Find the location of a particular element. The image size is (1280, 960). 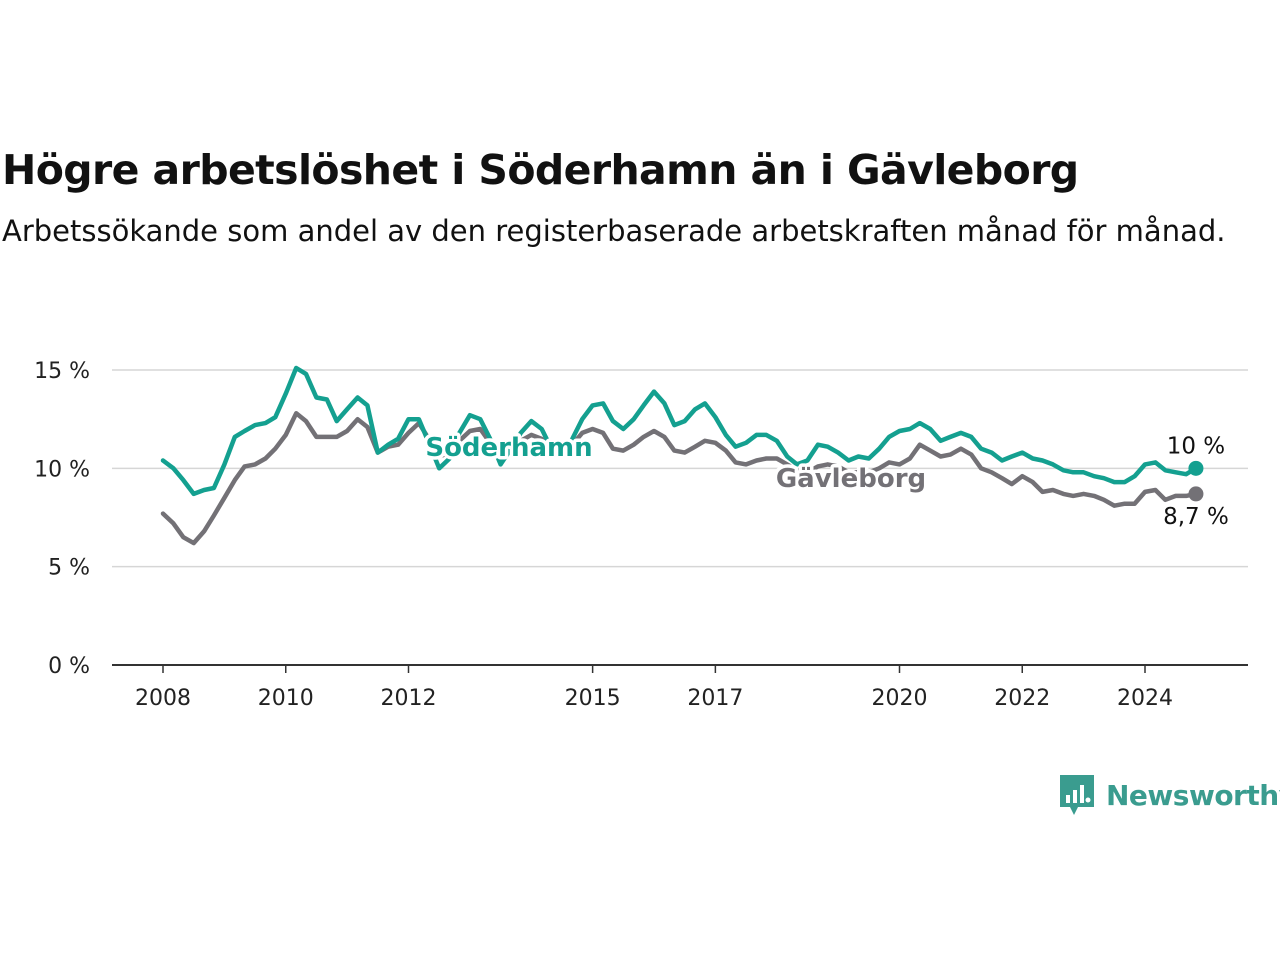

series-line-gavleborg is located at coordinates (679, 478).